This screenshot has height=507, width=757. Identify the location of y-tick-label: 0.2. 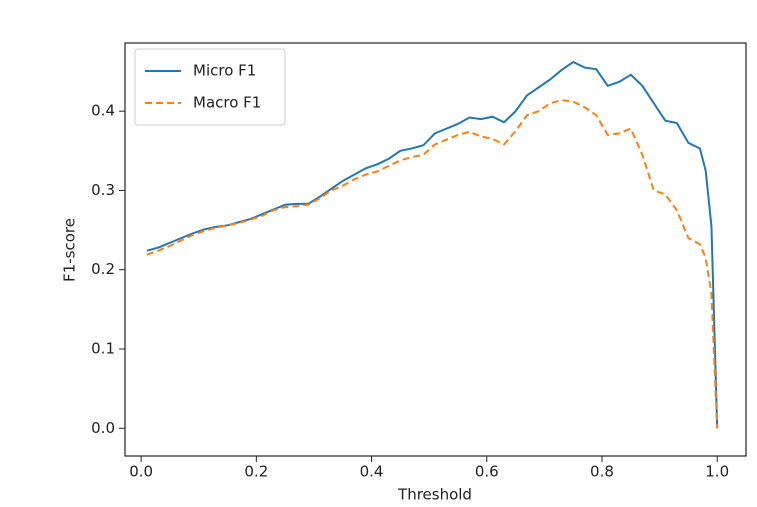
(103, 269).